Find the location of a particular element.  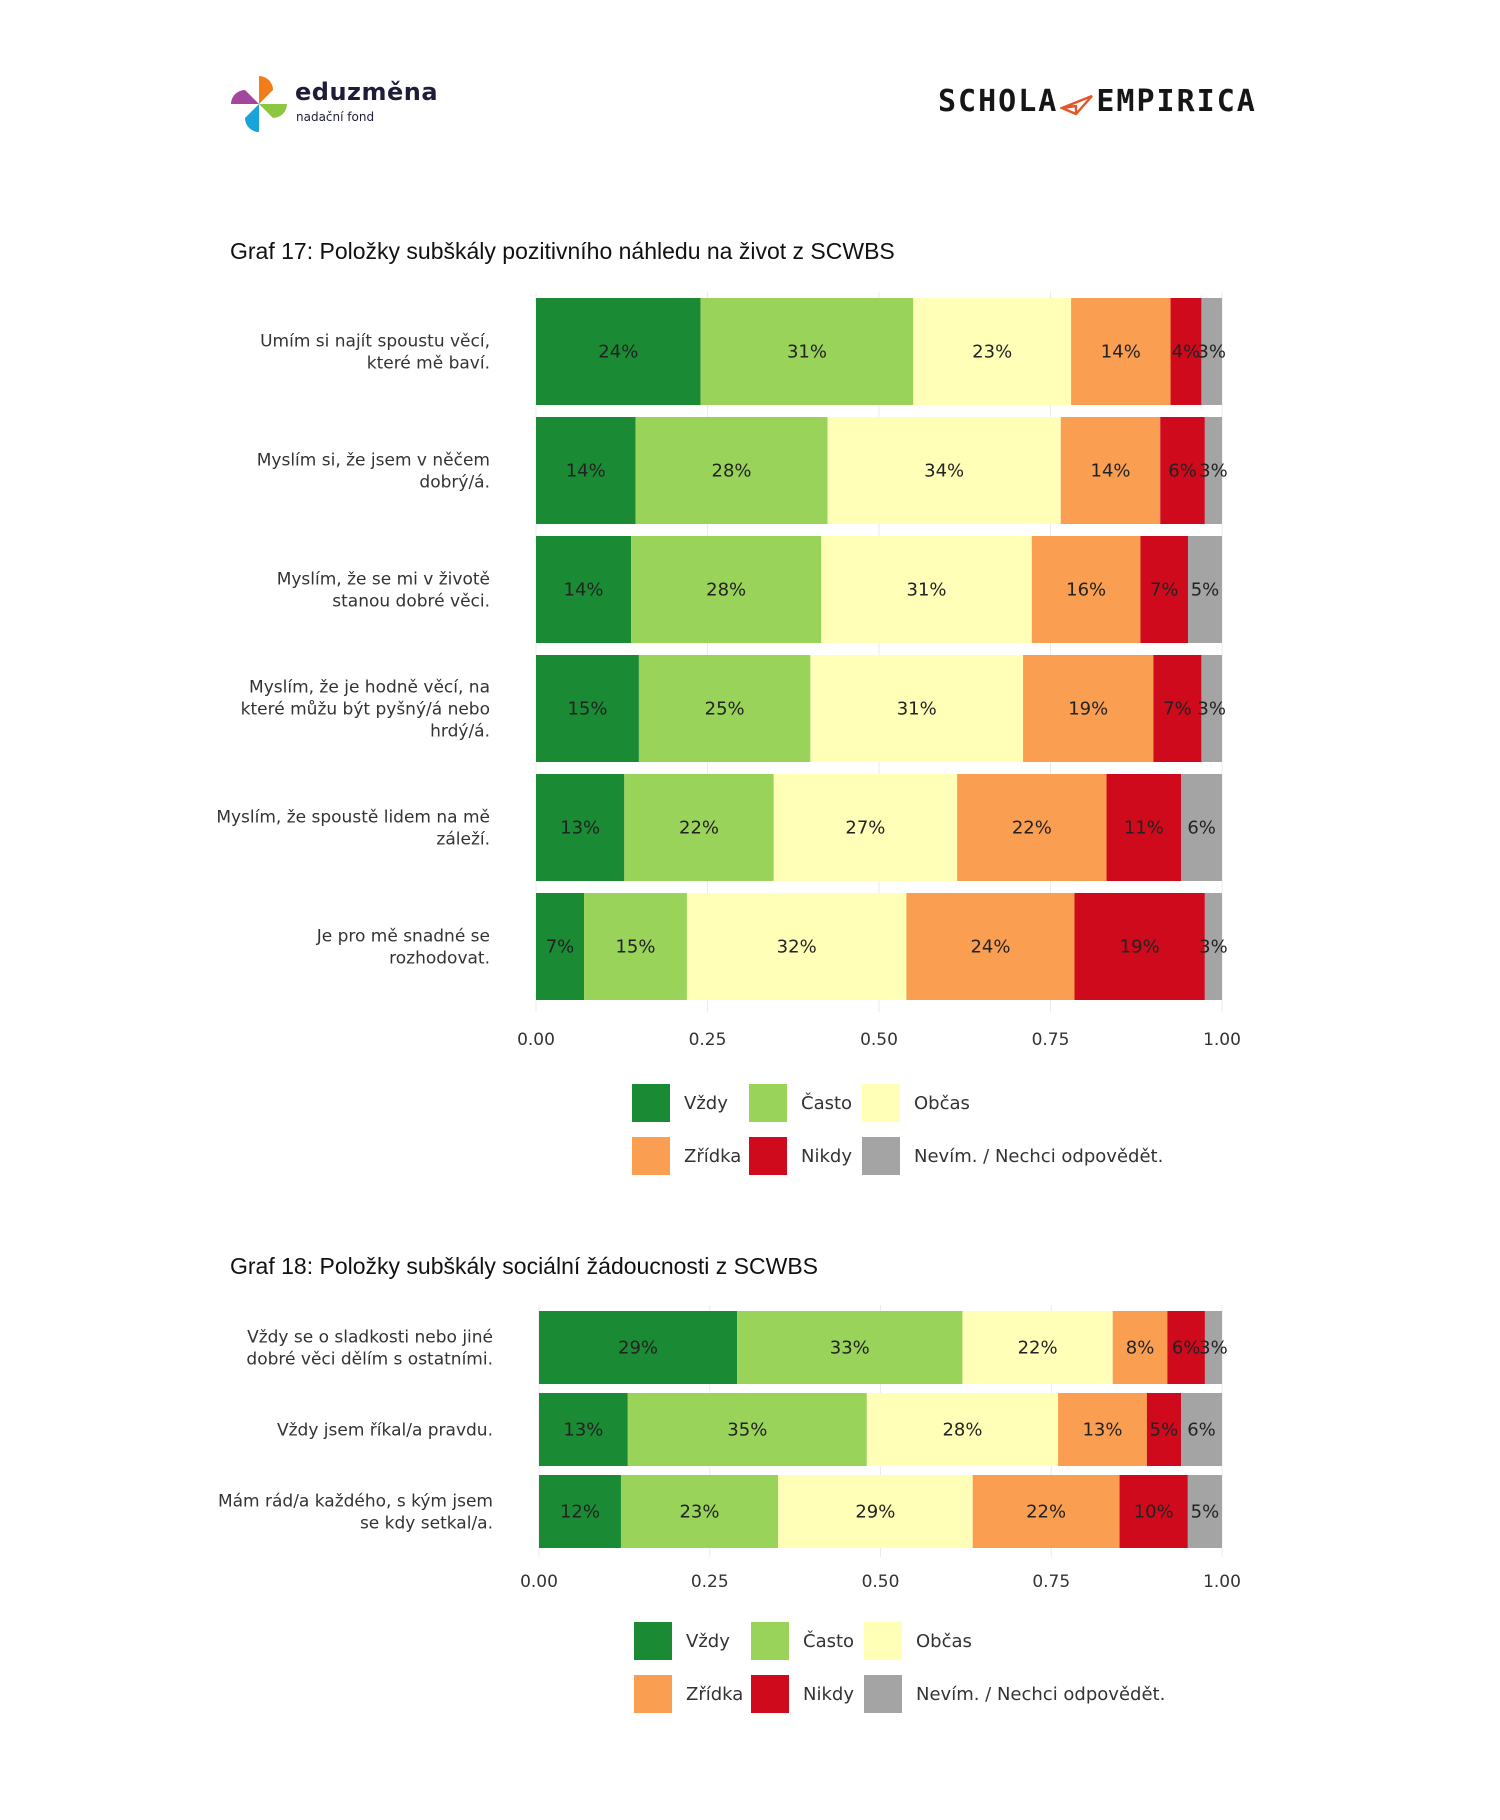

legend-label: Zřídka is located at coordinates (715, 1694).